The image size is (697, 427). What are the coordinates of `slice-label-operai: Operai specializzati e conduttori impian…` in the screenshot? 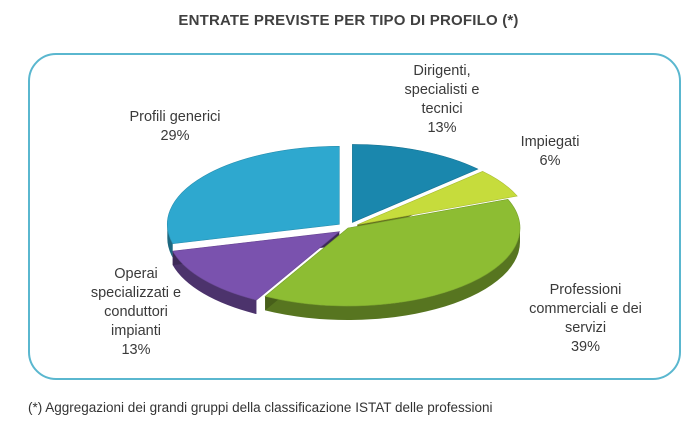 It's located at (136, 312).